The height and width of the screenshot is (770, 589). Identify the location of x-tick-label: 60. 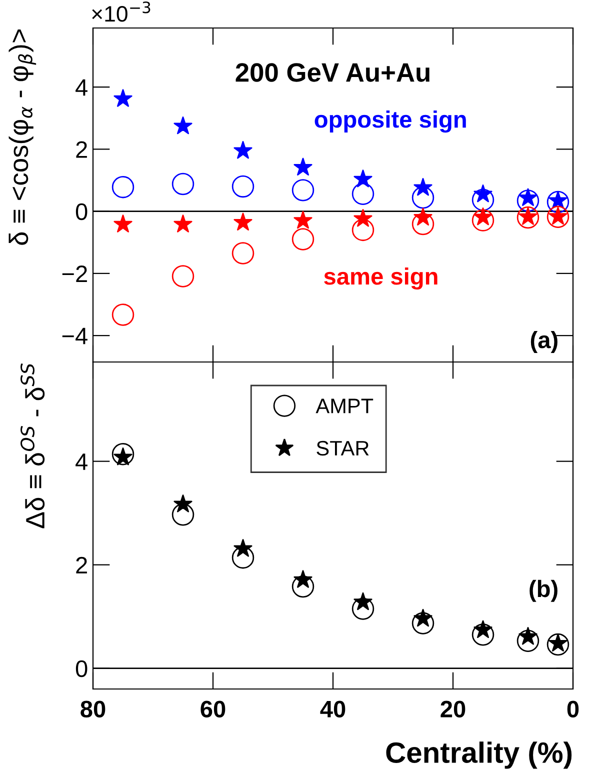
(213, 709).